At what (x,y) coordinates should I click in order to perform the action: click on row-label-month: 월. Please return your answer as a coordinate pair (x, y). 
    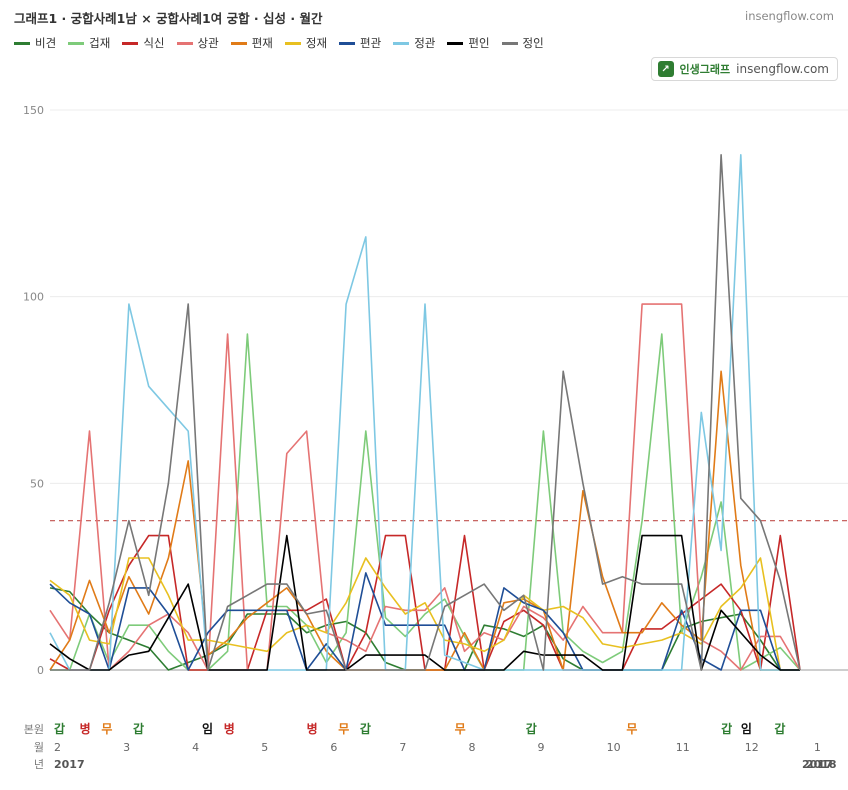
    Looking at the image, I should click on (39, 747).